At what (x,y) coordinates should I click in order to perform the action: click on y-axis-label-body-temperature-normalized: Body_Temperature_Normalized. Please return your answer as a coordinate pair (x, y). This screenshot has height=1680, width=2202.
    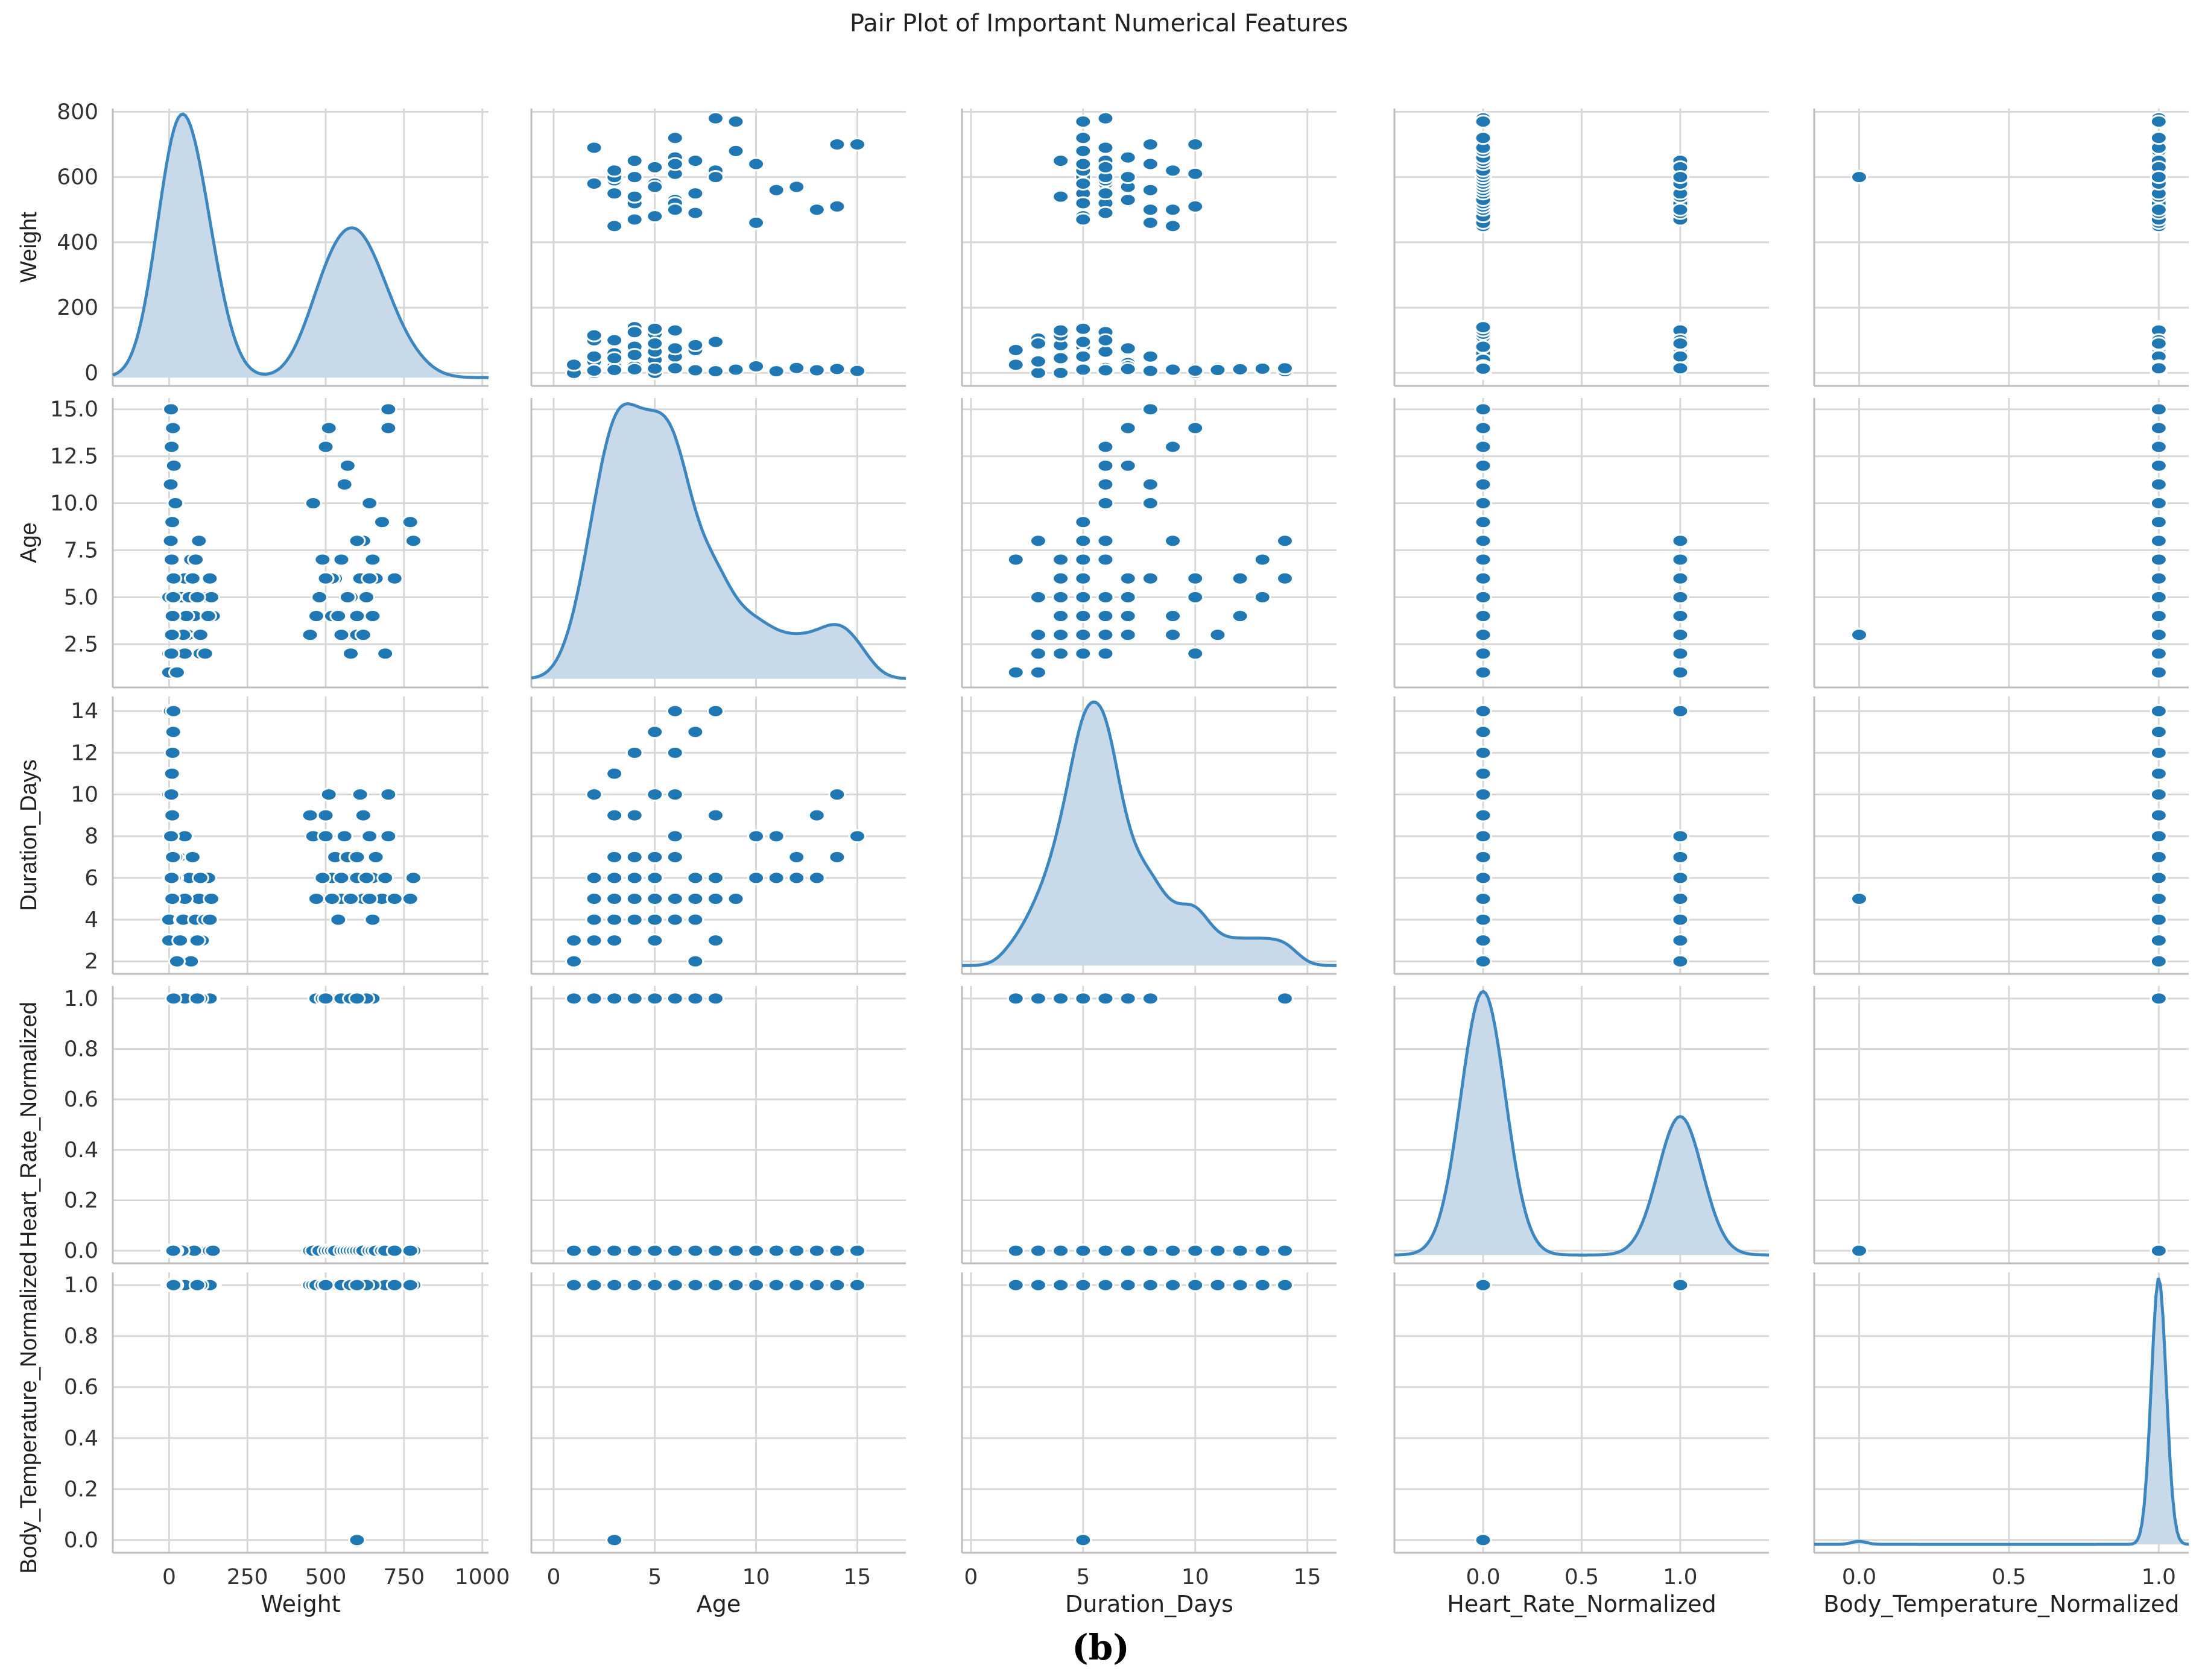
    Looking at the image, I should click on (29, 1412).